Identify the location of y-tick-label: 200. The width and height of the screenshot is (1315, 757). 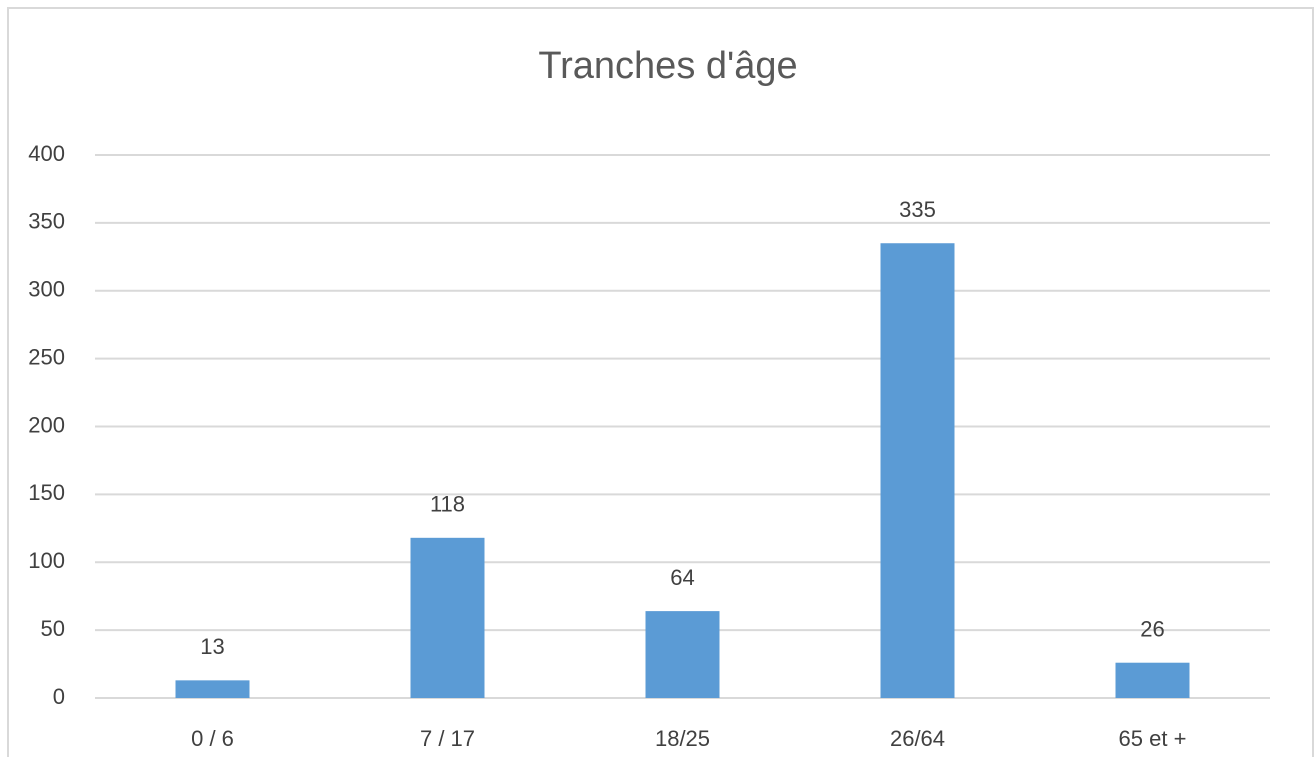
(46, 424).